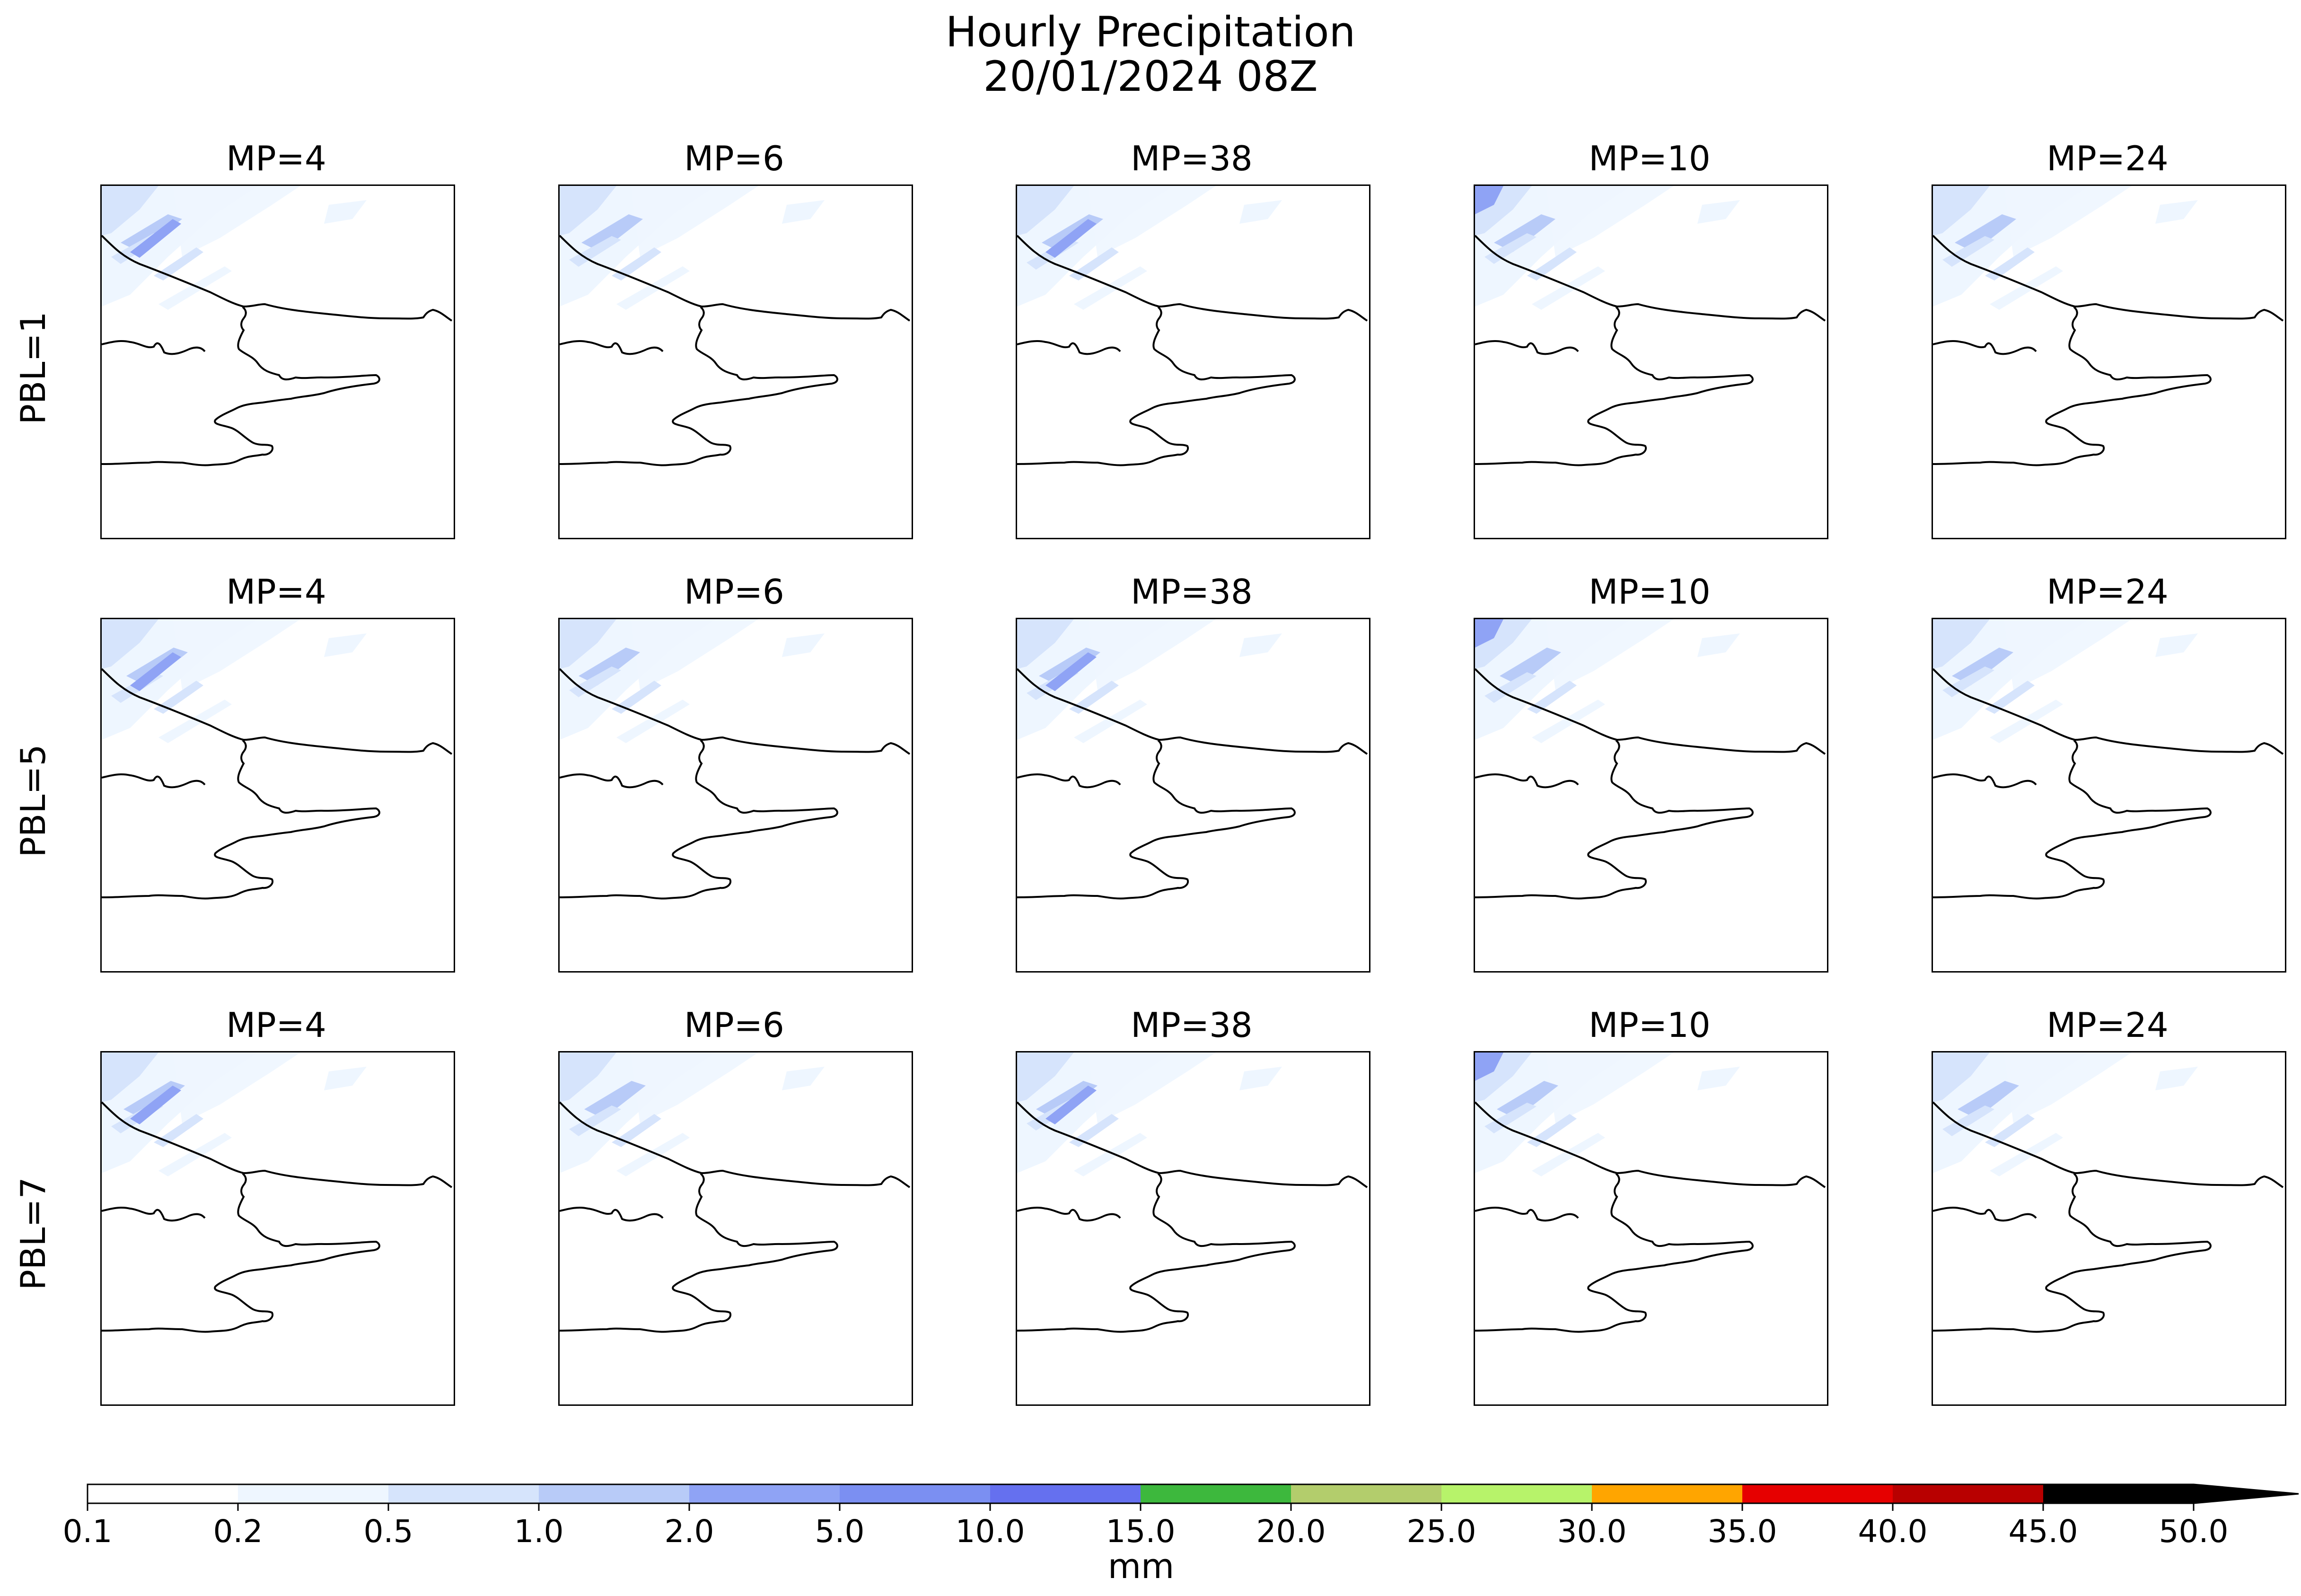  Describe the element at coordinates (1893, 1531) in the screenshot. I see `colorbar-tick-label: 40.0` at that location.